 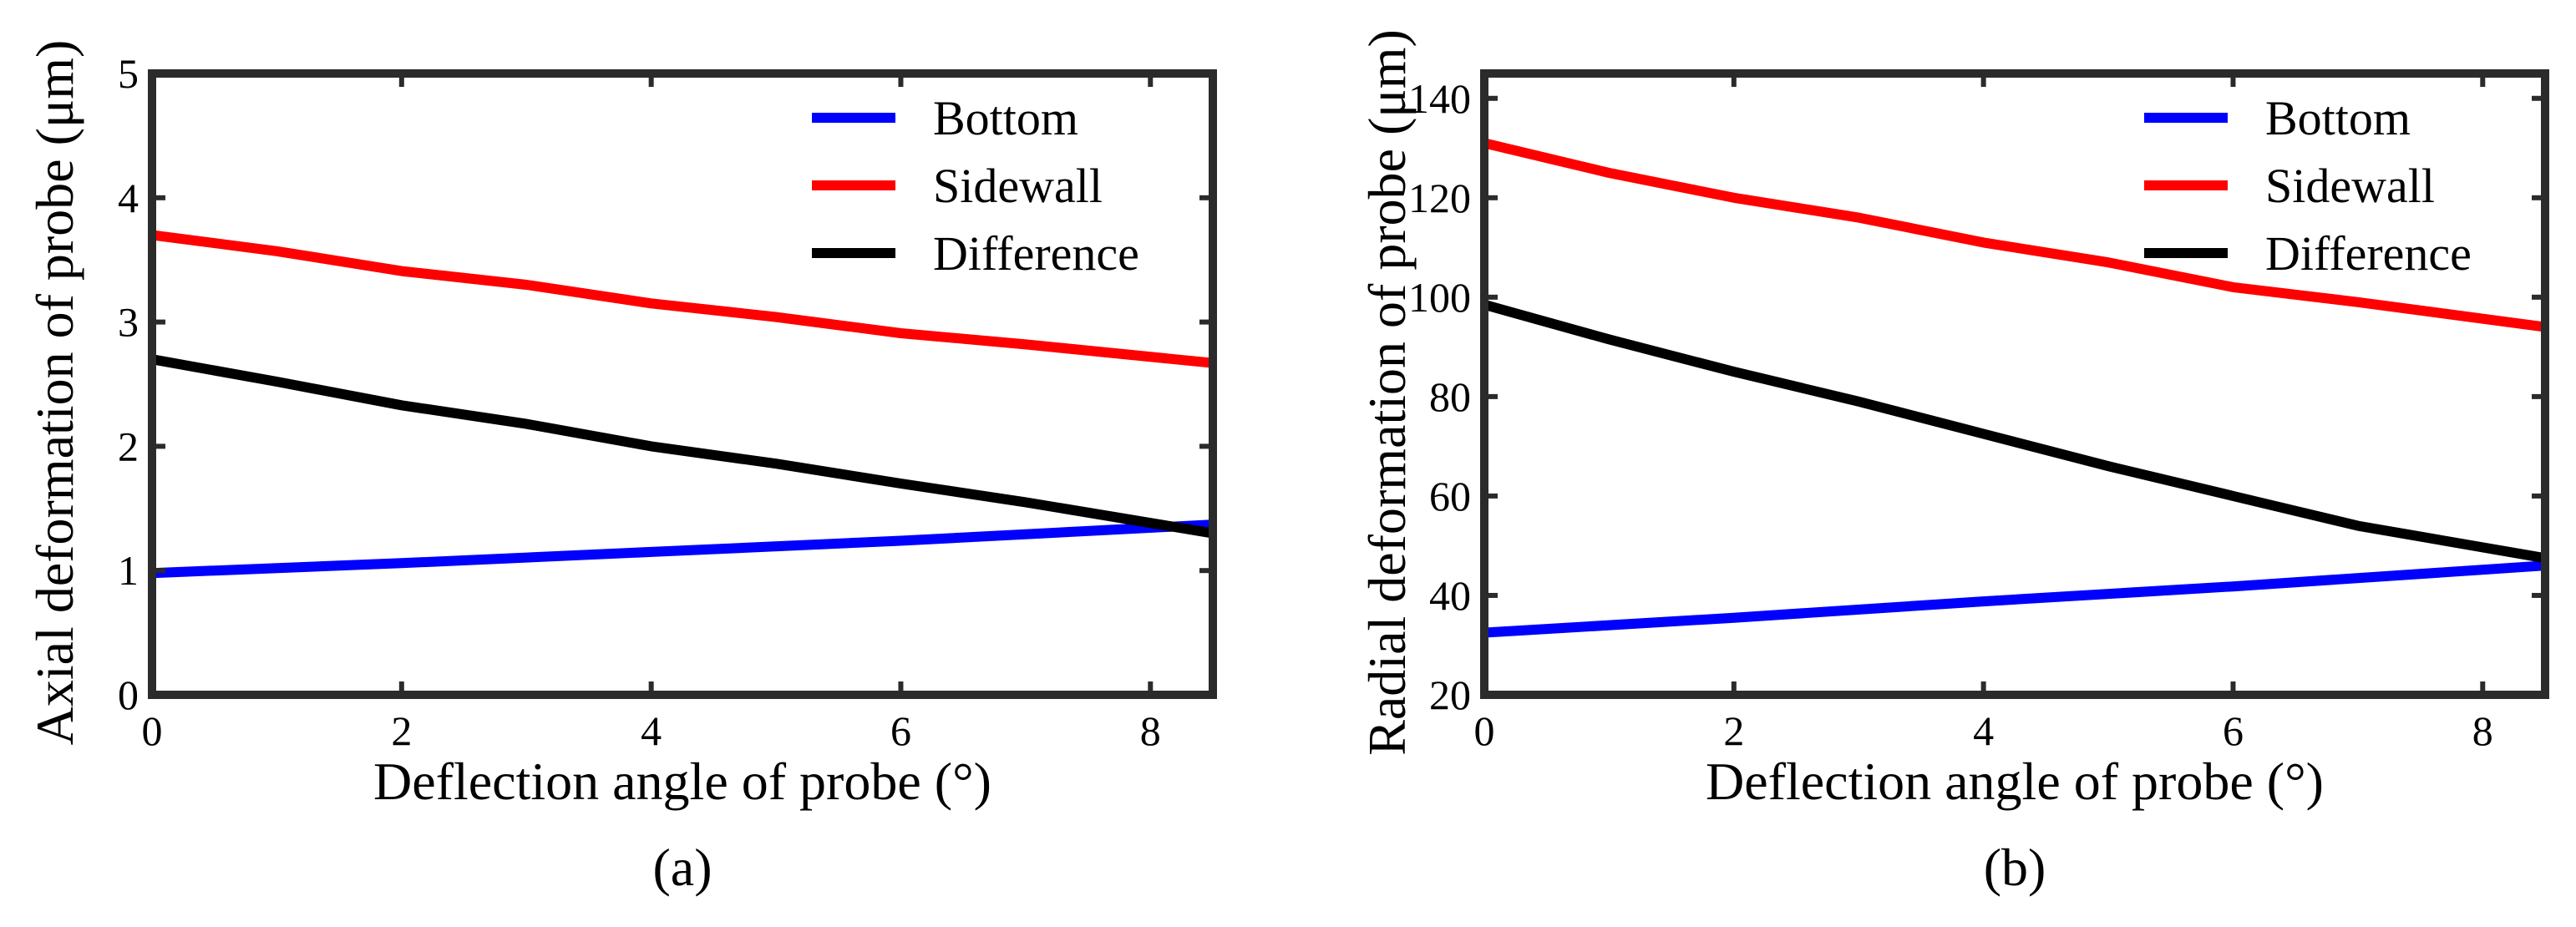 What do you see at coordinates (1450, 595) in the screenshot?
I see `y-tick-label: 40` at bounding box center [1450, 595].